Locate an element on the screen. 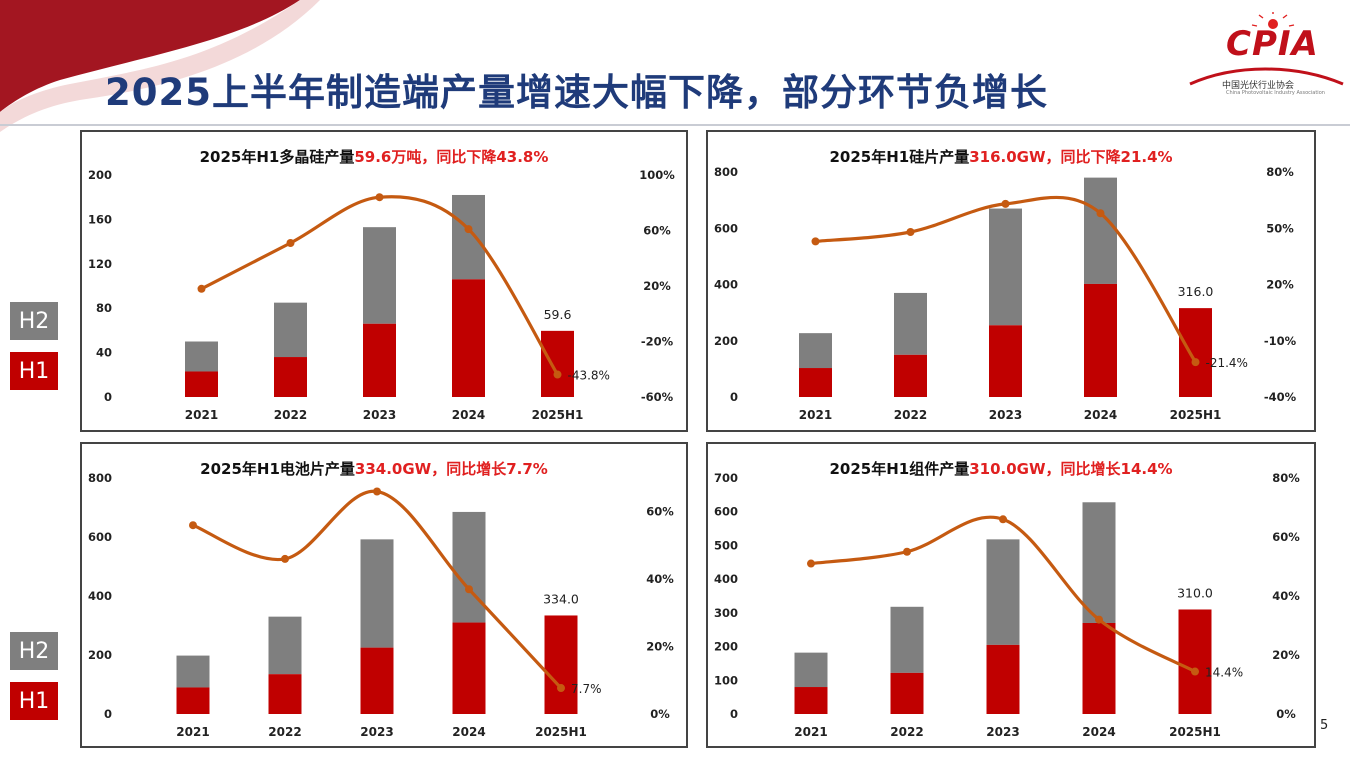 This screenshot has width=1350, height=760. y2-tick-label: -40% is located at coordinates (1280, 397).